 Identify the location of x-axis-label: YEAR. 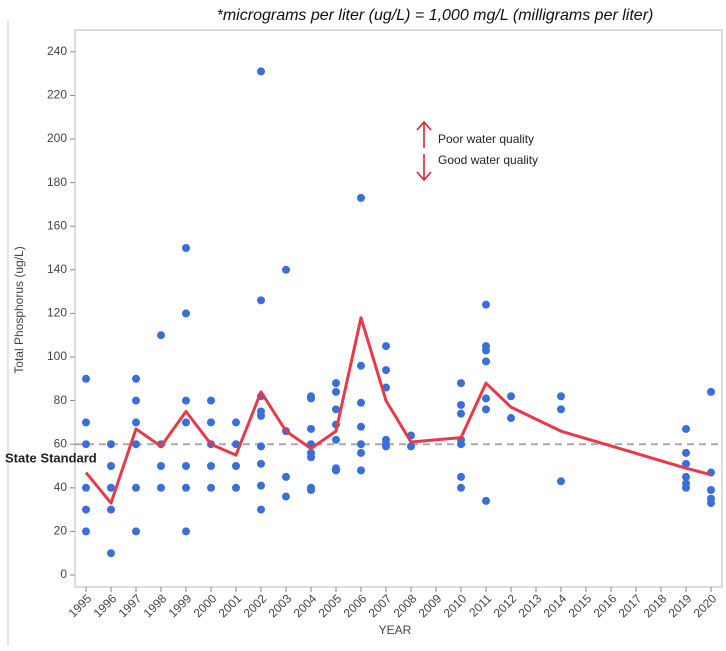
(395, 630).